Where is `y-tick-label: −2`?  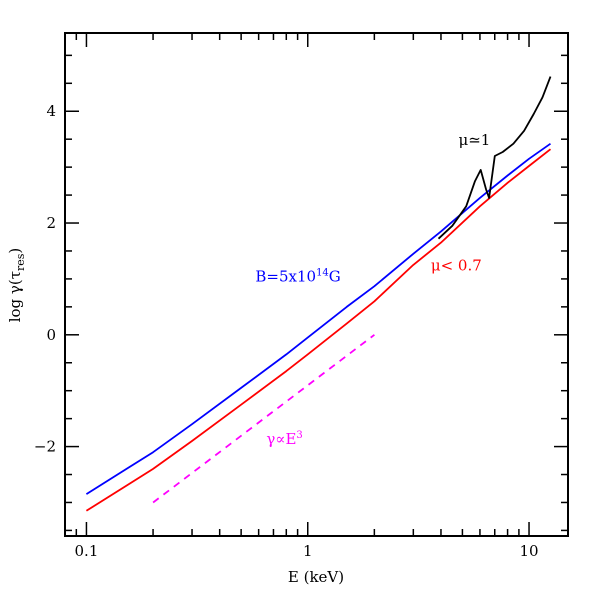
y-tick-label: −2 is located at coordinates (45, 447).